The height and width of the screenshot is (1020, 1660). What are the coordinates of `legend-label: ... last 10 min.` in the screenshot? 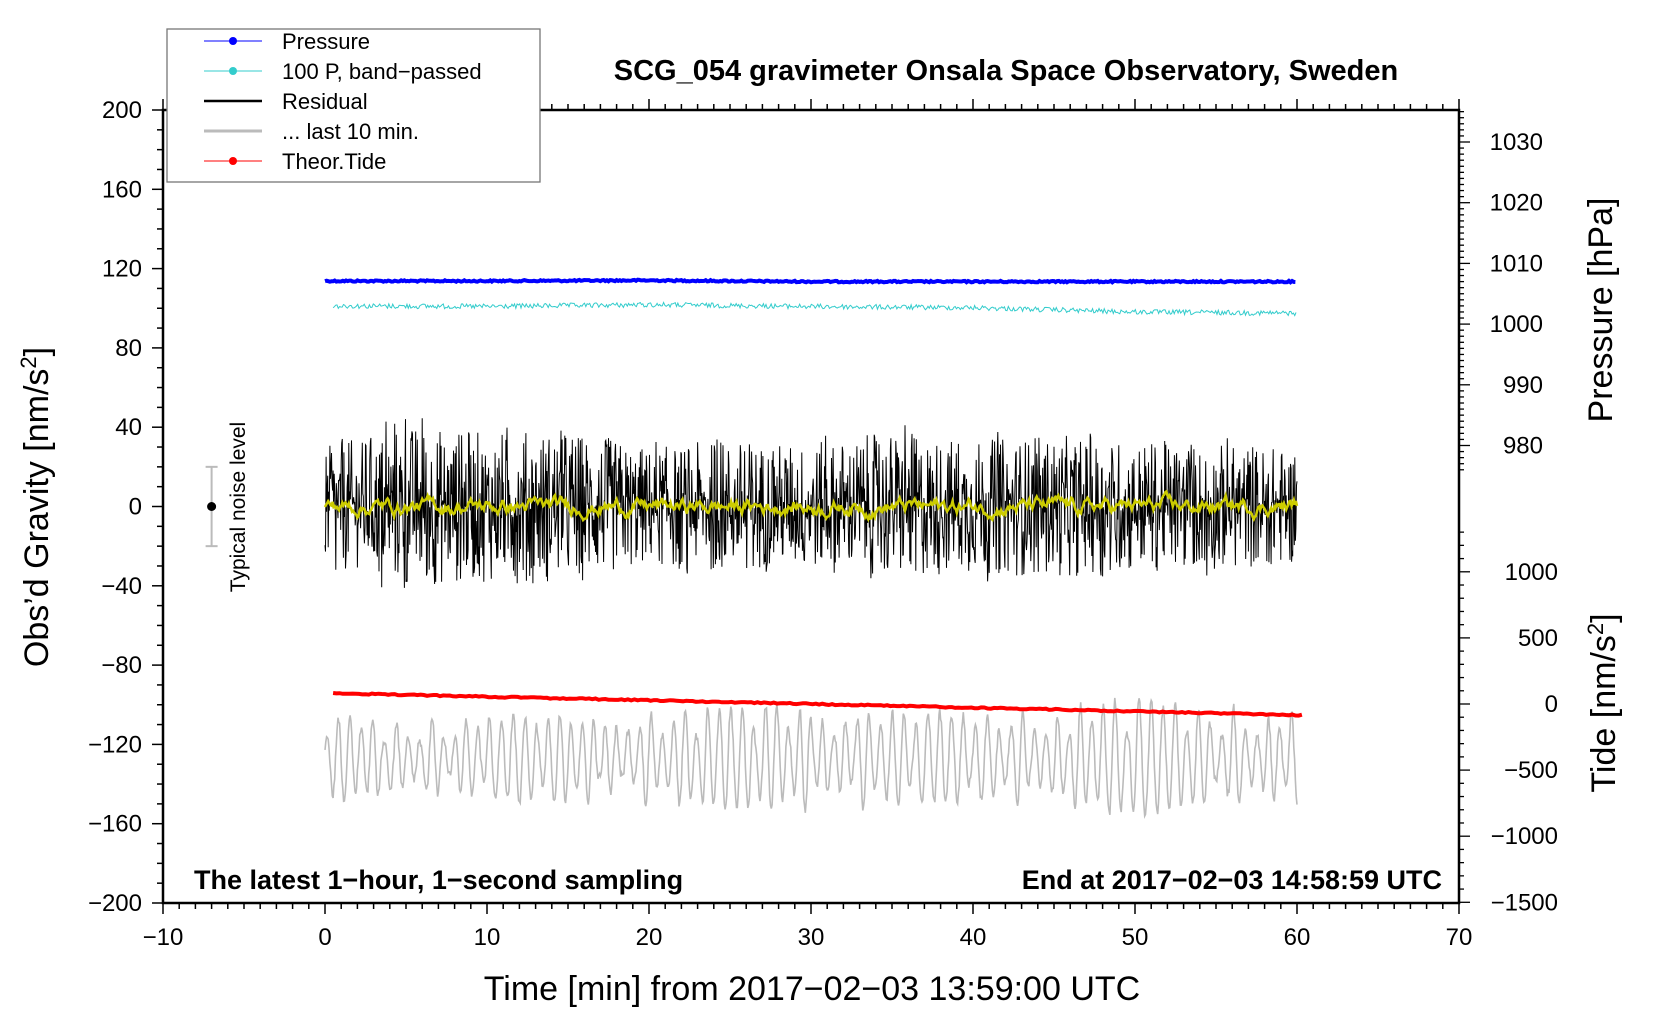 It's located at (350, 131).